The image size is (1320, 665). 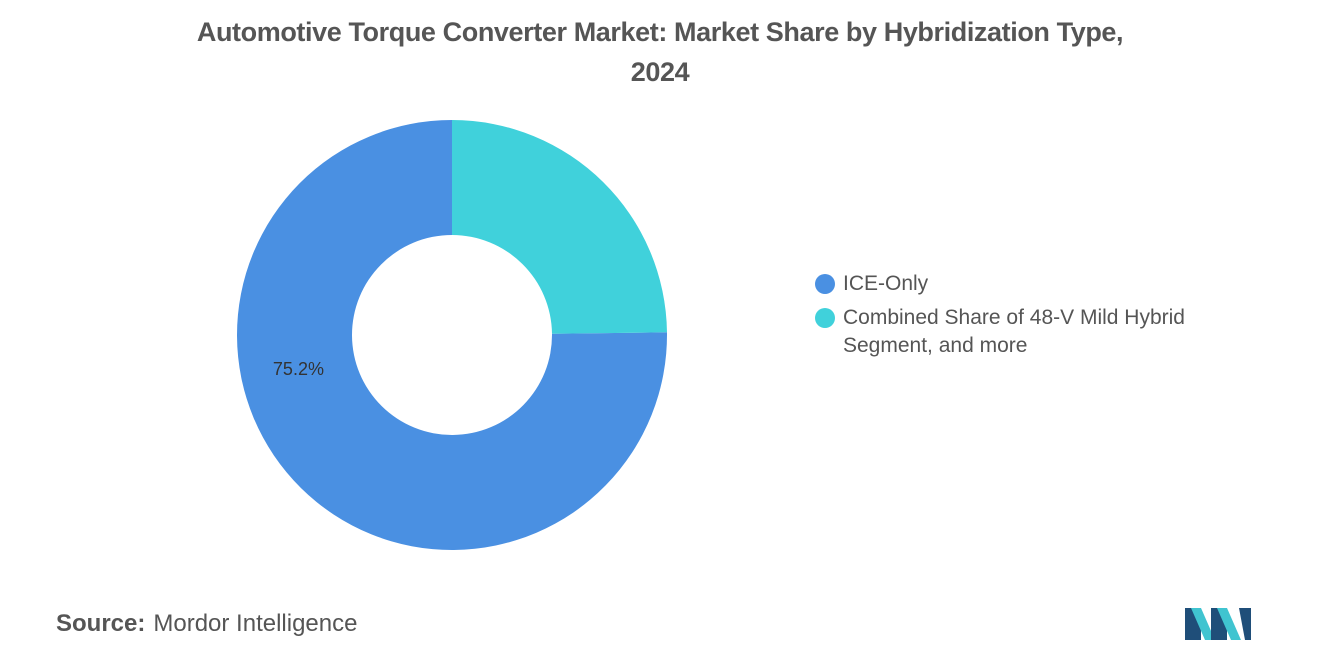 What do you see at coordinates (101, 623) in the screenshot?
I see `source-label: Source:` at bounding box center [101, 623].